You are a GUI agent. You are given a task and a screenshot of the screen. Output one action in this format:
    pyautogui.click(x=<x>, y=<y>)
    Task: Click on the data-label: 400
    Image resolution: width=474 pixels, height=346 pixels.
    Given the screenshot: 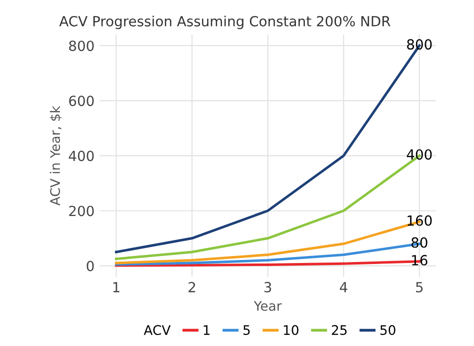 What is the action you would take?
    pyautogui.click(x=419, y=154)
    